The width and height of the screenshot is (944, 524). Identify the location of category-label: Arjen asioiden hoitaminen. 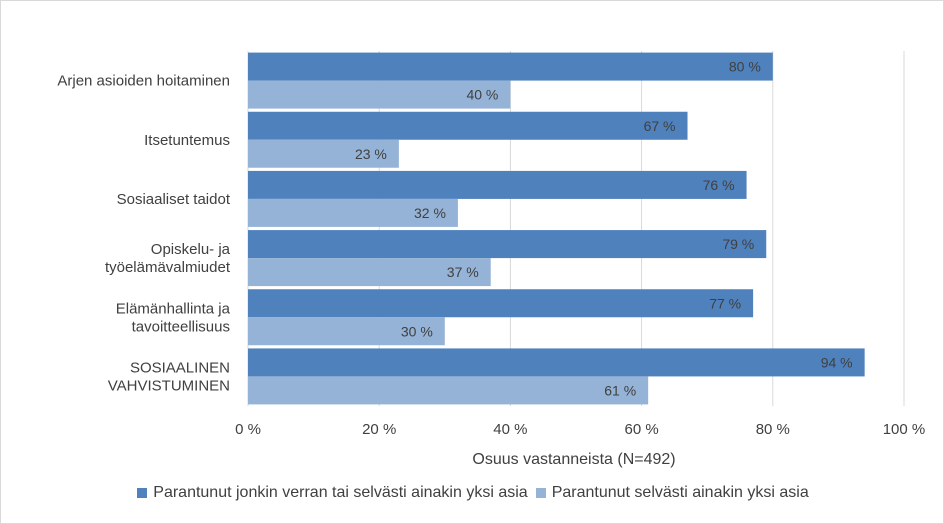
(143, 81).